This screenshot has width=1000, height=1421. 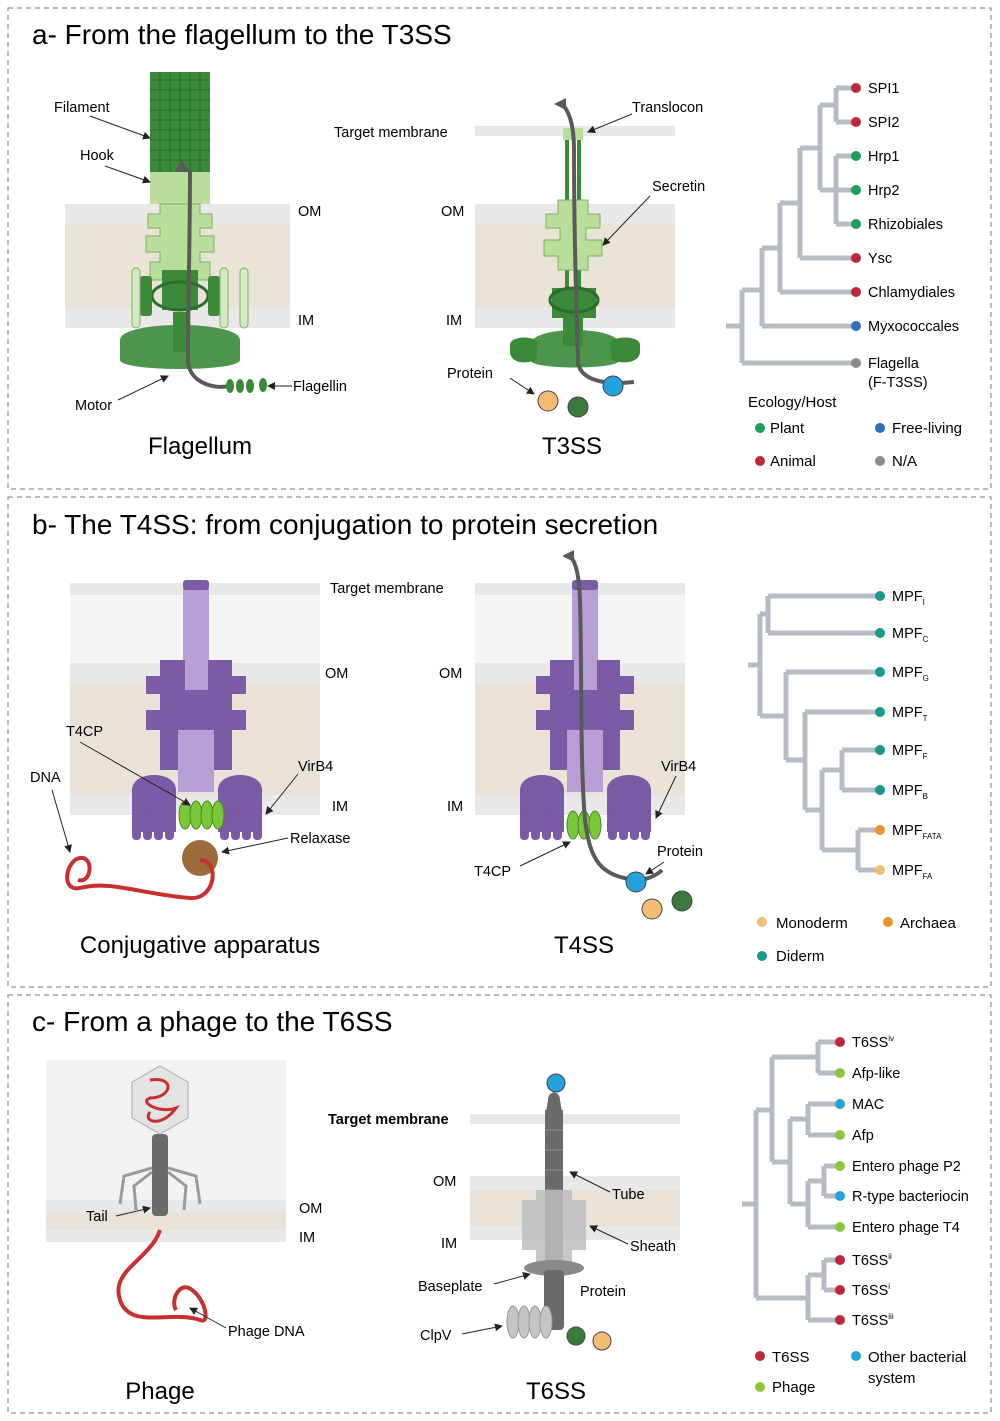 What do you see at coordinates (898, 1167) in the screenshot?
I see `tree-c-tip: Entero phage P2` at bounding box center [898, 1167].